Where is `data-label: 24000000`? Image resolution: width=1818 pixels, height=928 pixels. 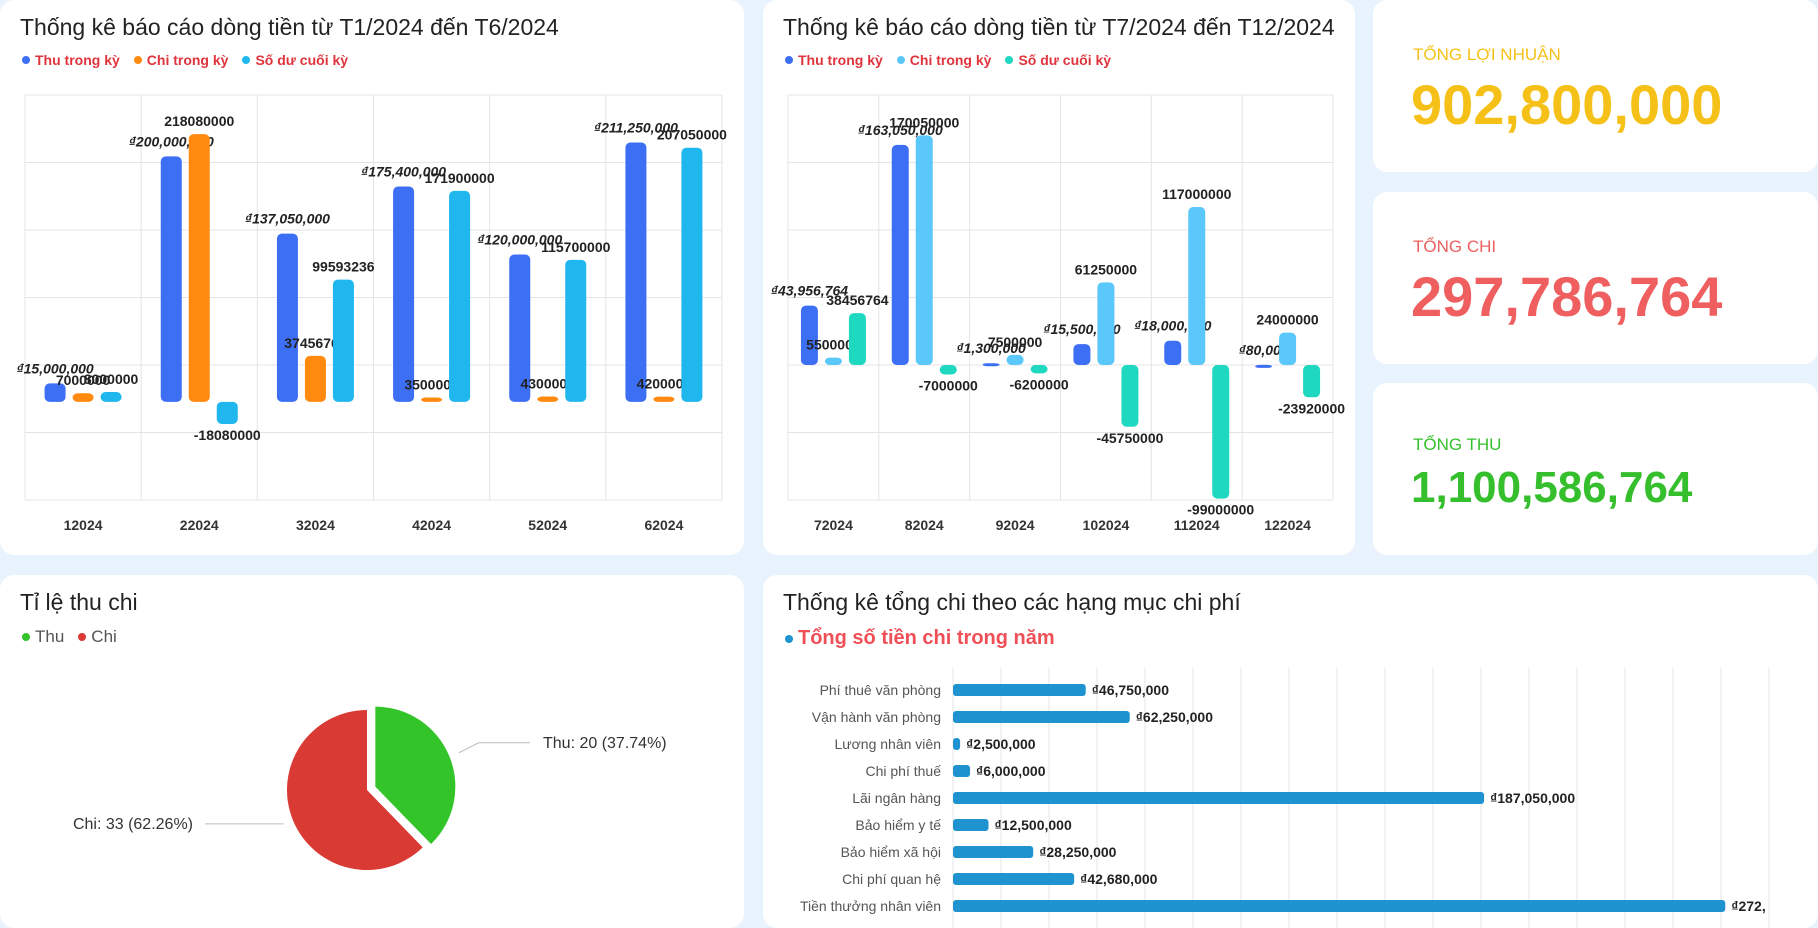 data-label: 24000000 is located at coordinates (1287, 320).